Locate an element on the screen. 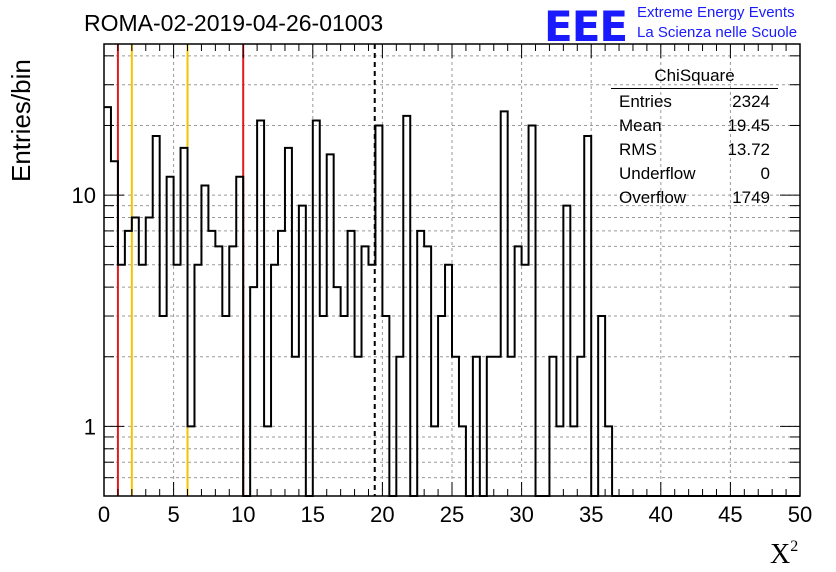 This screenshot has height=572, width=836. logo-caption-line2: La Scienza nelle Scuole is located at coordinates (717, 32).